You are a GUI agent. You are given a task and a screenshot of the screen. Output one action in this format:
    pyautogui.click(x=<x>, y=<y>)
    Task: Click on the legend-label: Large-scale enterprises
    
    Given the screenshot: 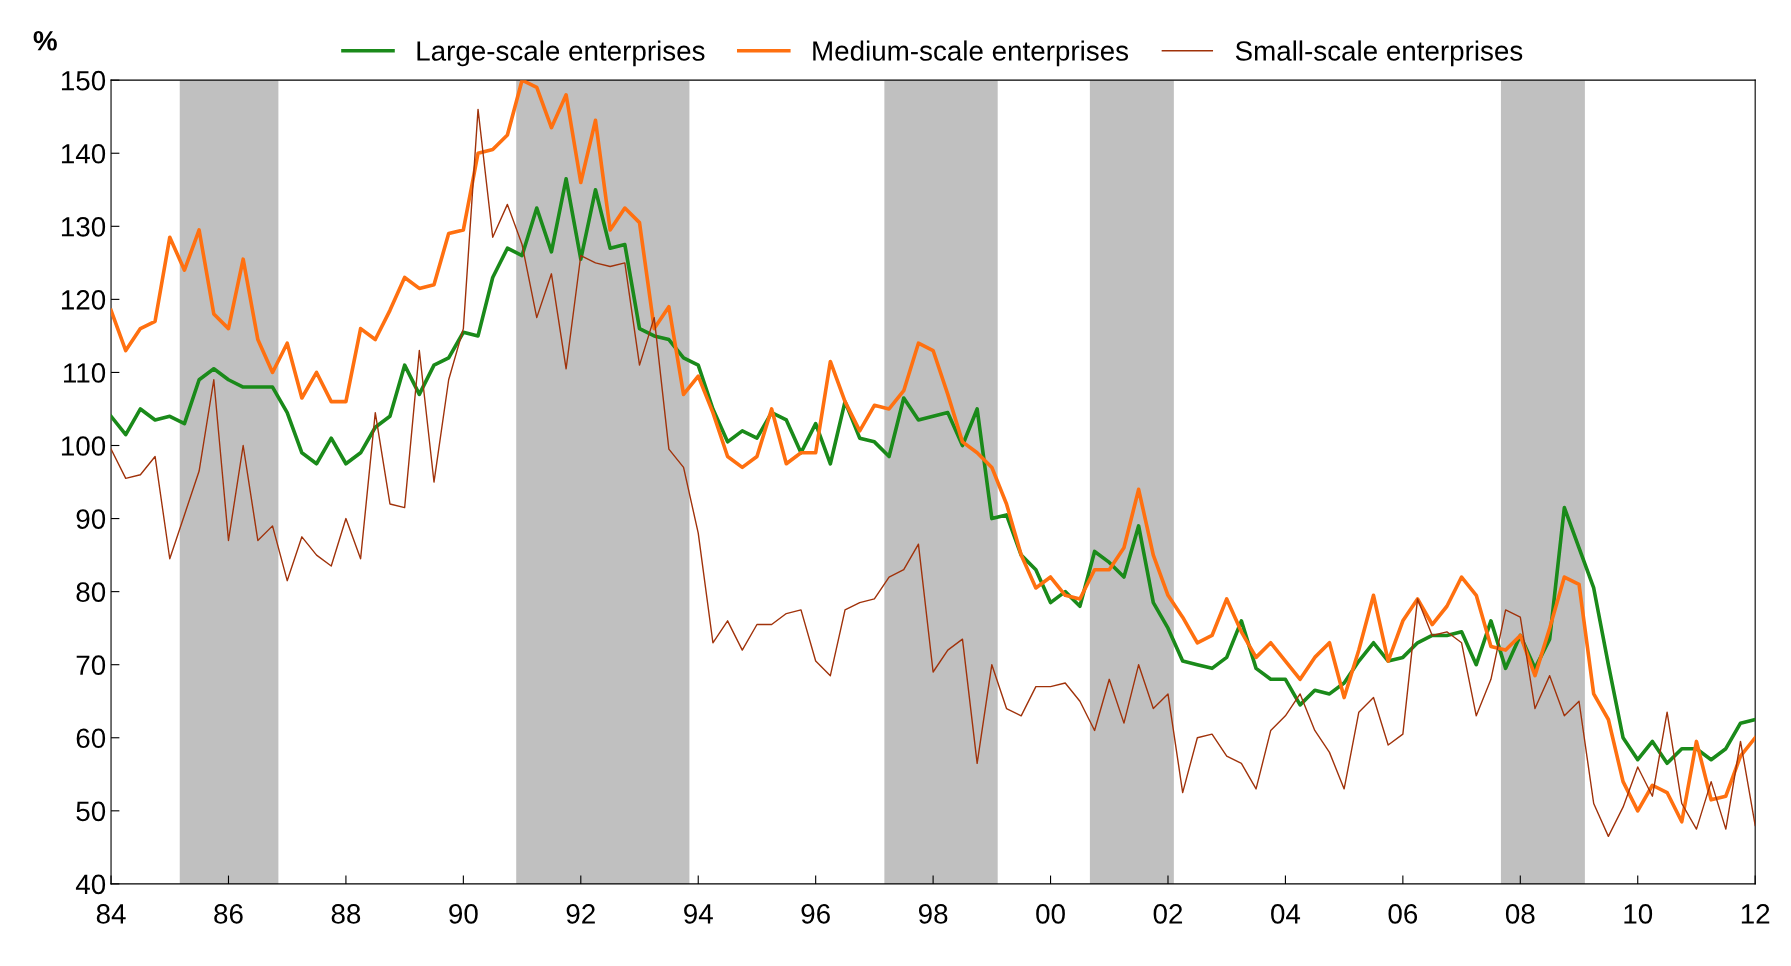 What is the action you would take?
    pyautogui.click(x=561, y=53)
    